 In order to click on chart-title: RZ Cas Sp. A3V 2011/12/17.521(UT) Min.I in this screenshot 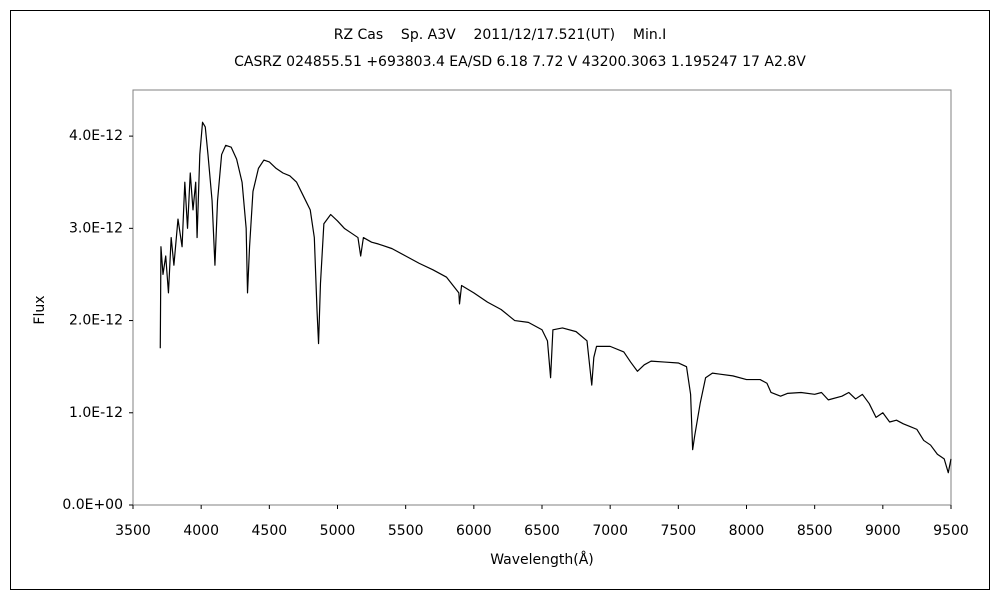, I will do `click(500, 35)`.